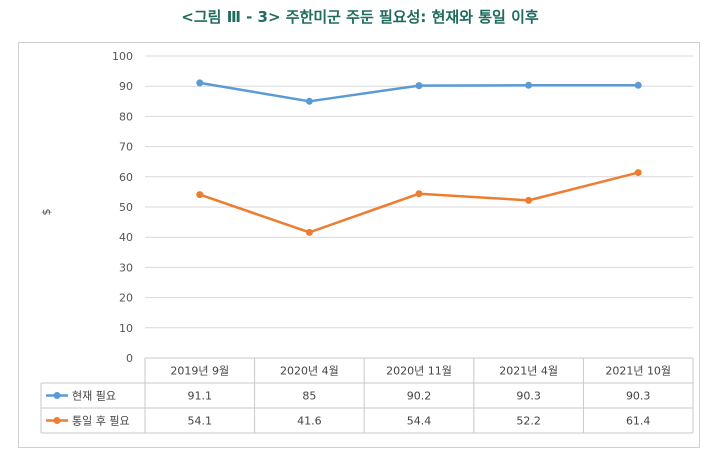 This screenshot has height=464, width=720. What do you see at coordinates (200, 421) in the screenshot?
I see `data-table-value: 54.1` at bounding box center [200, 421].